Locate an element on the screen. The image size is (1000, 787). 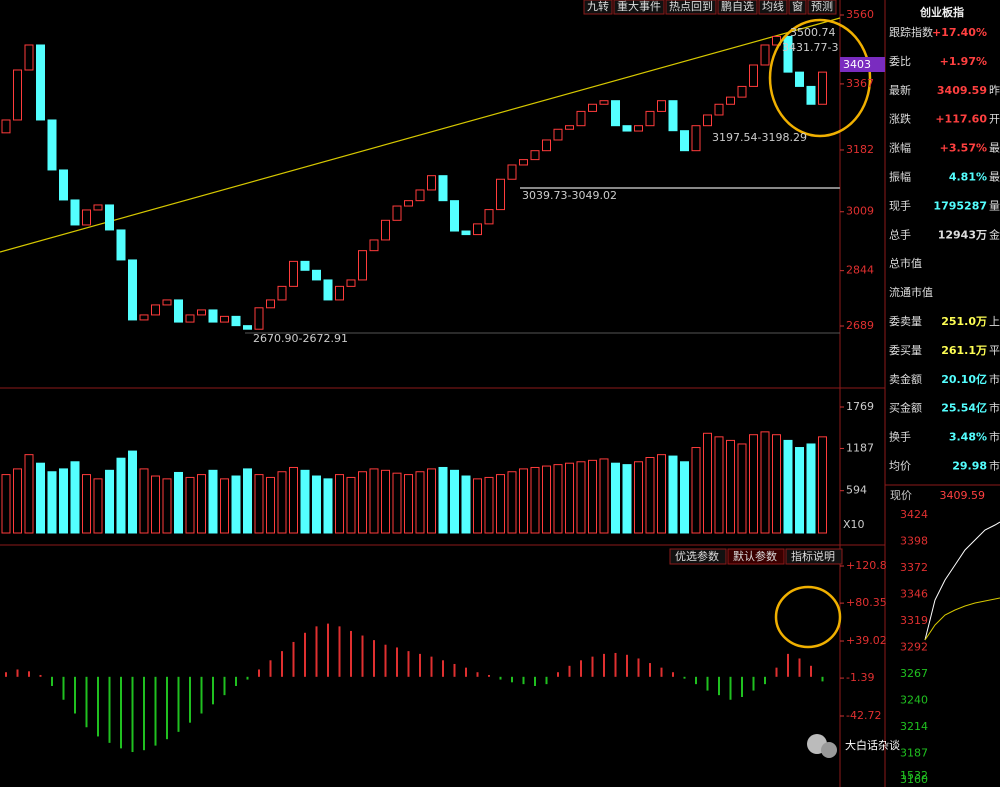
side-value: 29.98 is located at coordinates (969, 466).